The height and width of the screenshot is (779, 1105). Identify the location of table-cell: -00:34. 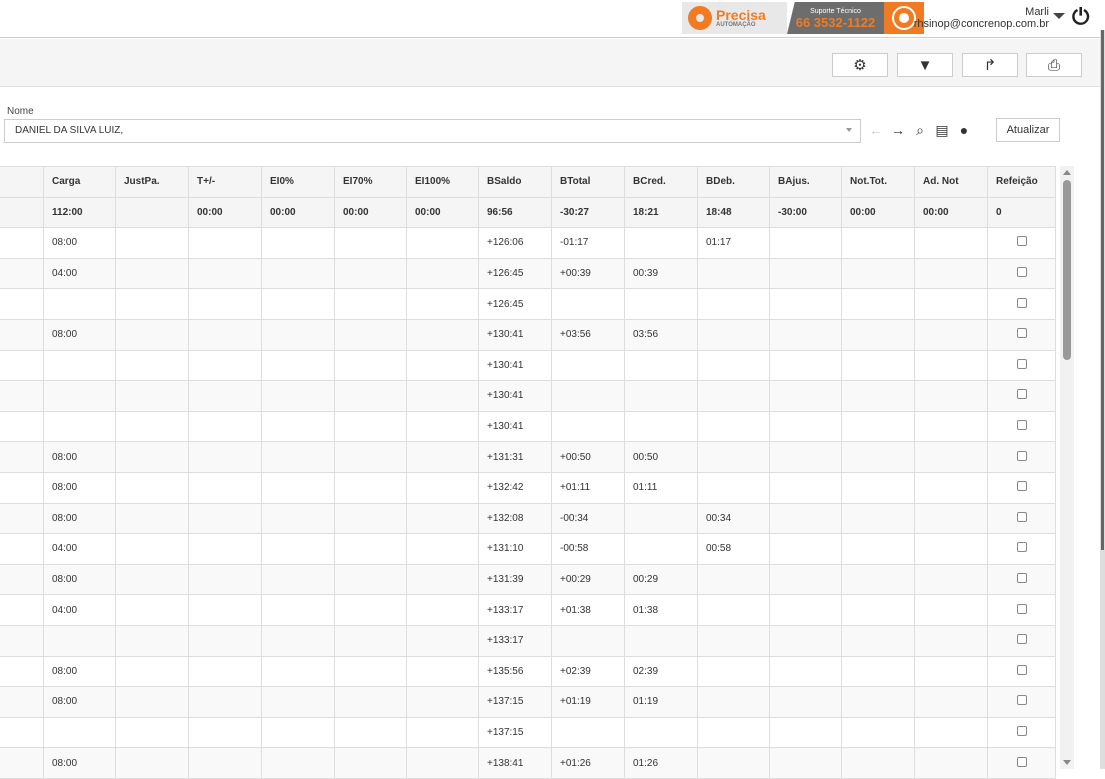
(588, 518).